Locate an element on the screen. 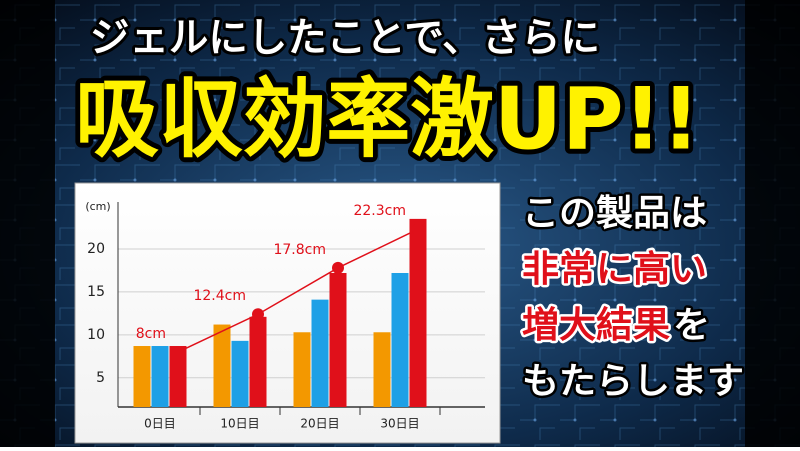  side-text-segment: を is located at coordinates (691, 325).